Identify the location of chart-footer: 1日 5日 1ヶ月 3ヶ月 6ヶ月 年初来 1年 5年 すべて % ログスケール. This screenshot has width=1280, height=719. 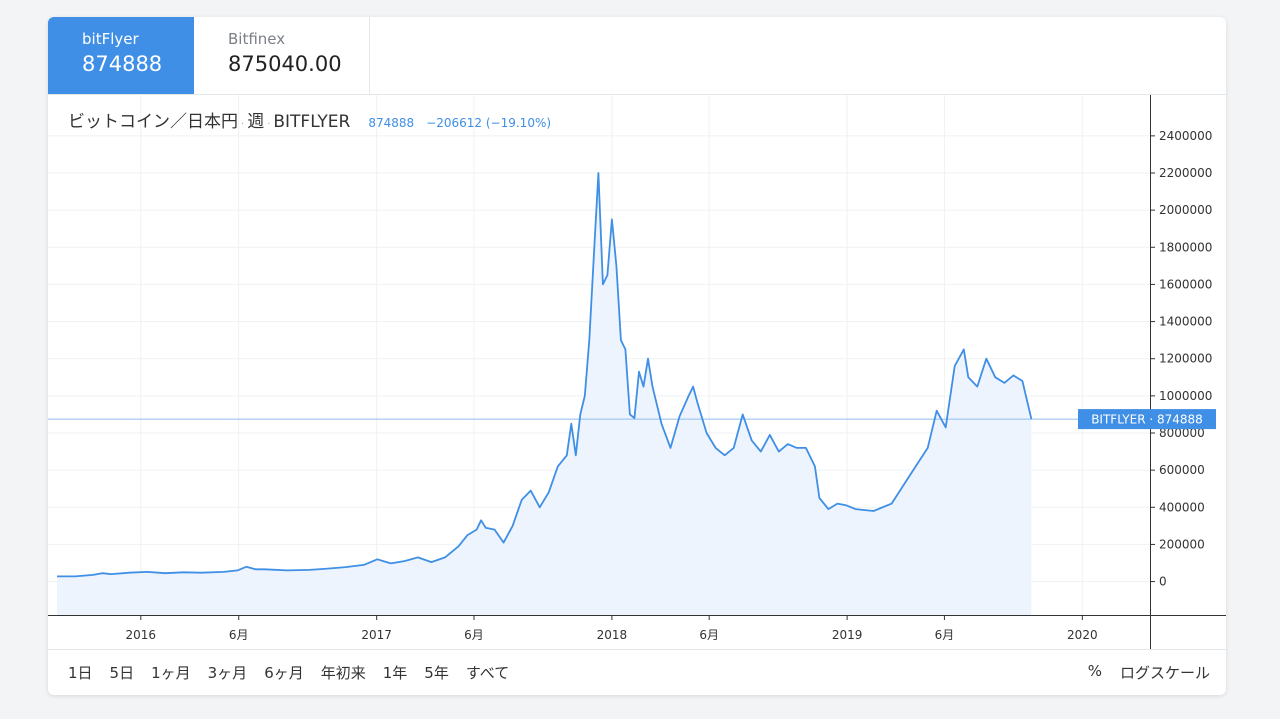
(637, 672).